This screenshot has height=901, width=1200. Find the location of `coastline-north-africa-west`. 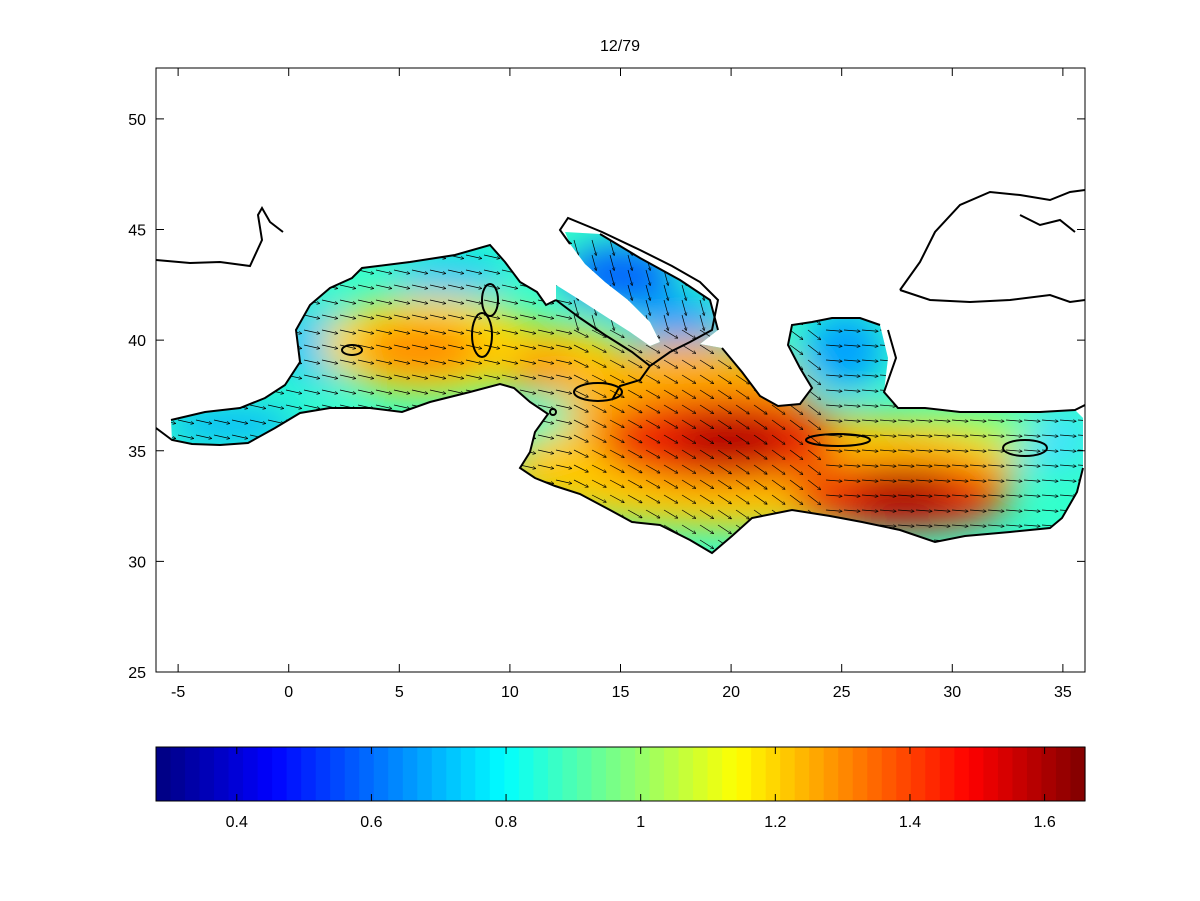

coastline-north-africa-west is located at coordinates (620, 468).